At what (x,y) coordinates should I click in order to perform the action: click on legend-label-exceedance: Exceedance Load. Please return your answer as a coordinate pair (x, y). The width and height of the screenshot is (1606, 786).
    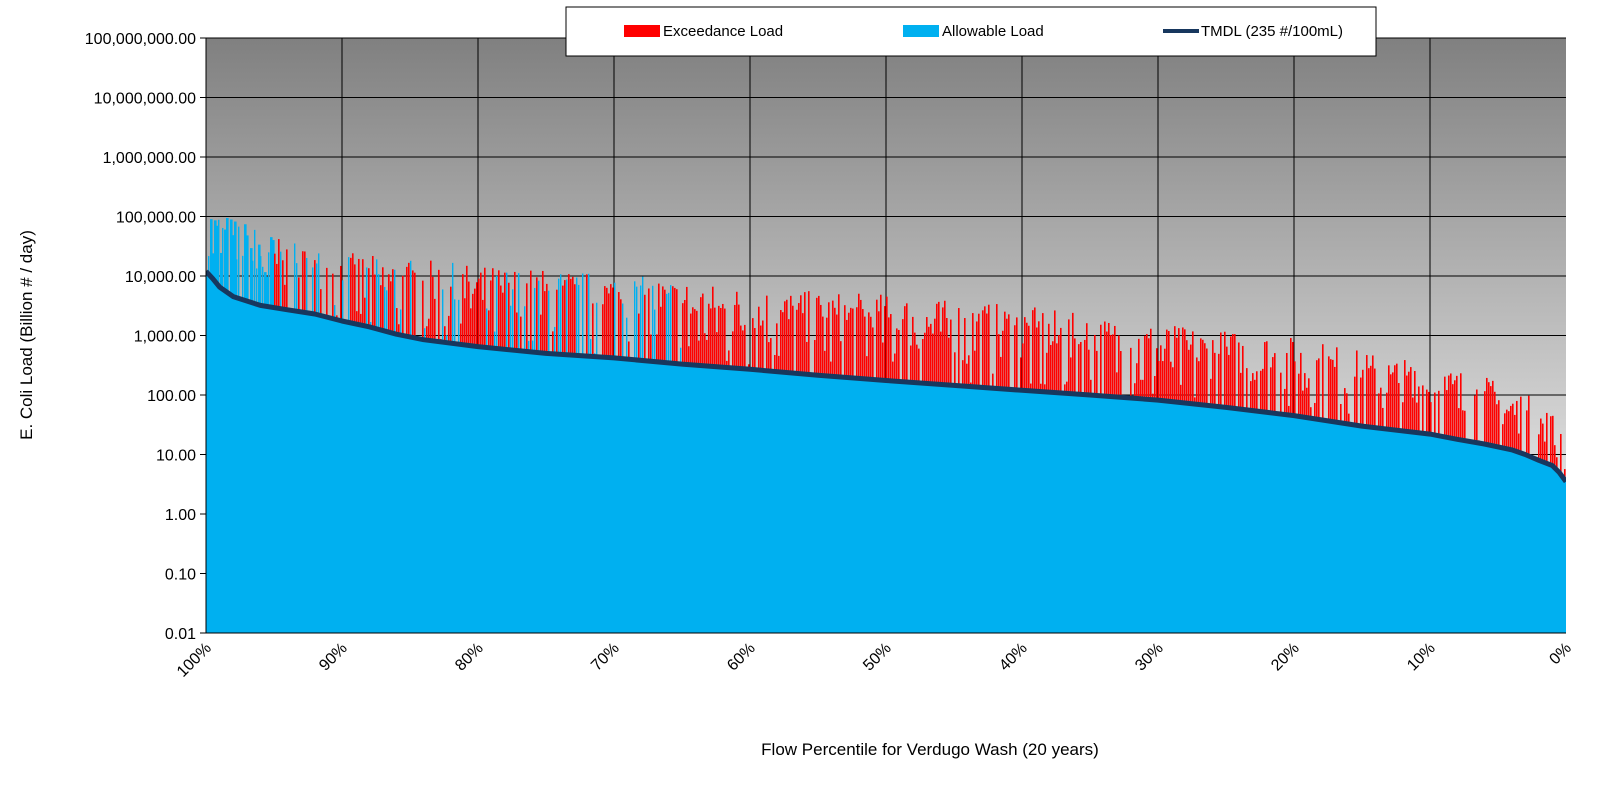
    Looking at the image, I should click on (723, 31).